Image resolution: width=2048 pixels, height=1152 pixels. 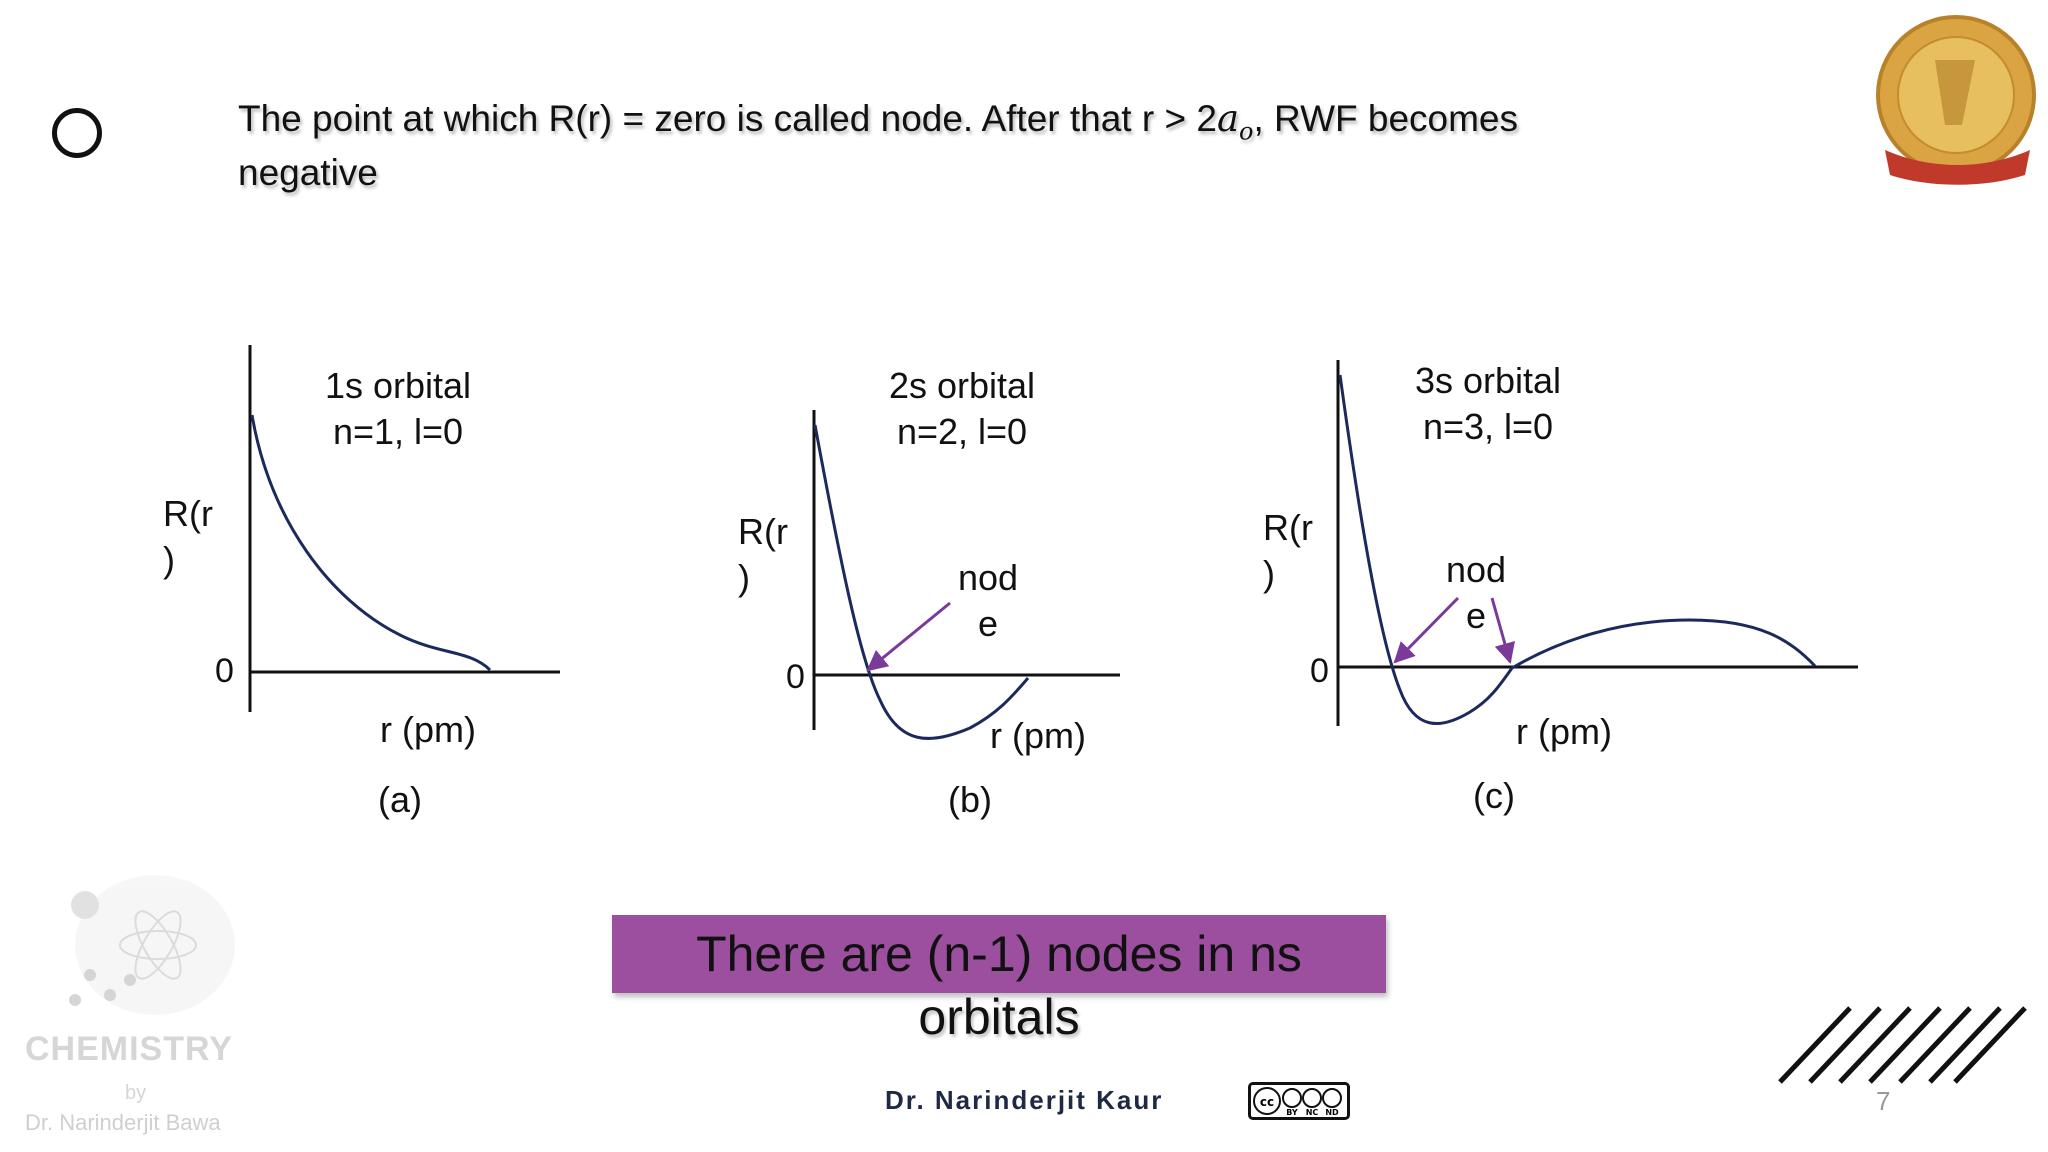 What do you see at coordinates (1494, 795) in the screenshot?
I see `plot-3s-caption: (c)` at bounding box center [1494, 795].